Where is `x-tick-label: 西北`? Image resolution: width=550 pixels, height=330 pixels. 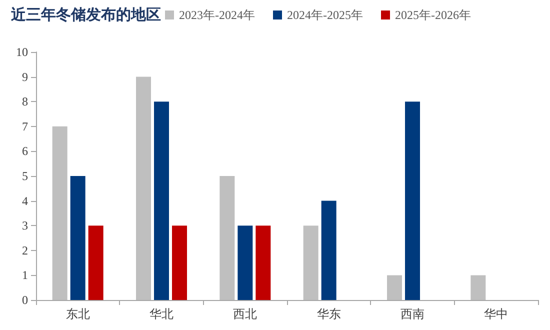 x-tick-label: 西北 is located at coordinates (245, 314).